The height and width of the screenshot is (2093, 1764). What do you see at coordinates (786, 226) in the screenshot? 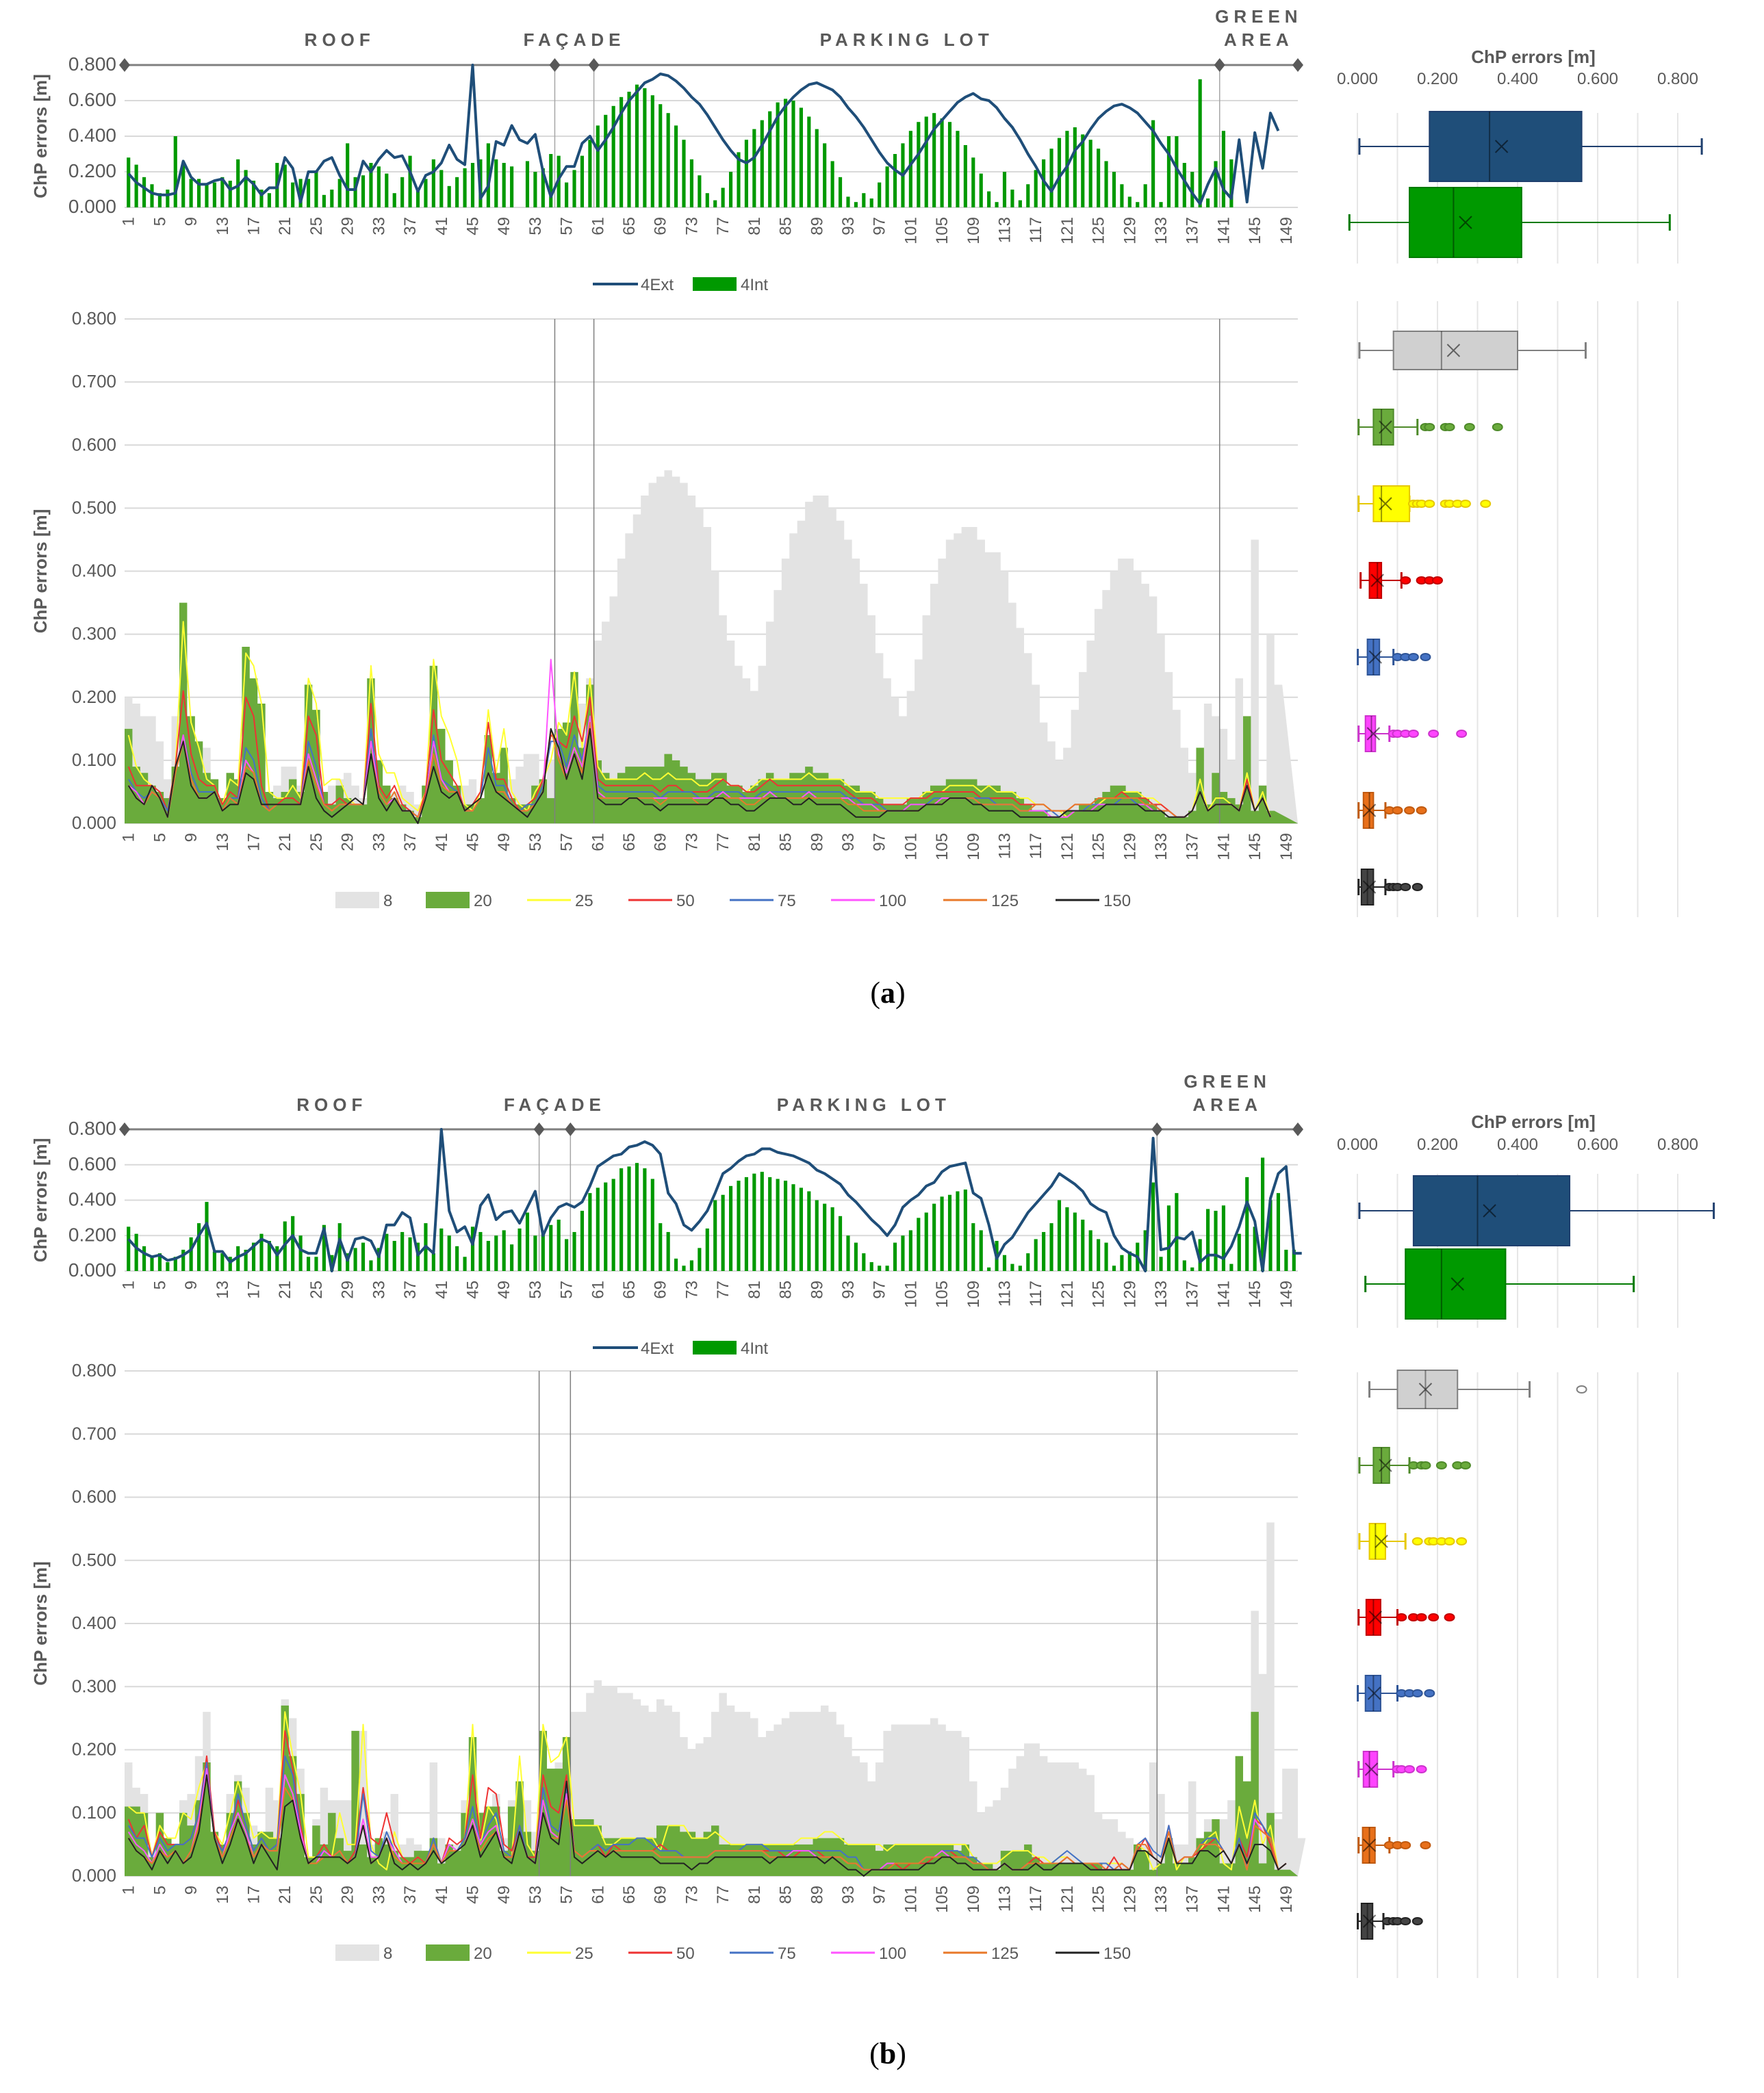
I see `x-tick-label: 85` at bounding box center [786, 226].